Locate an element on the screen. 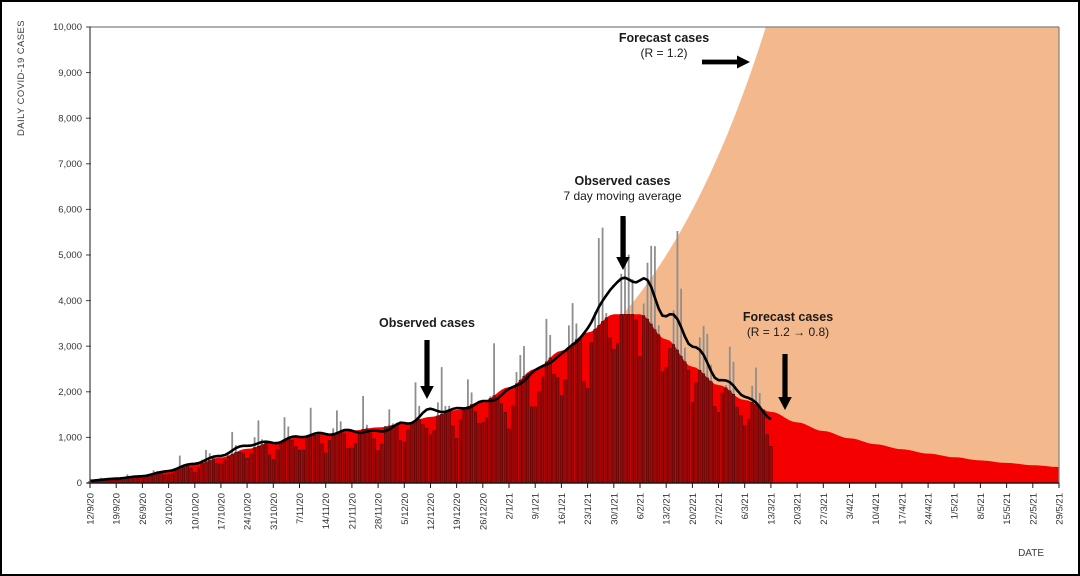 The height and width of the screenshot is (576, 1080). svg-text: 6,000 is located at coordinates (70, 210).